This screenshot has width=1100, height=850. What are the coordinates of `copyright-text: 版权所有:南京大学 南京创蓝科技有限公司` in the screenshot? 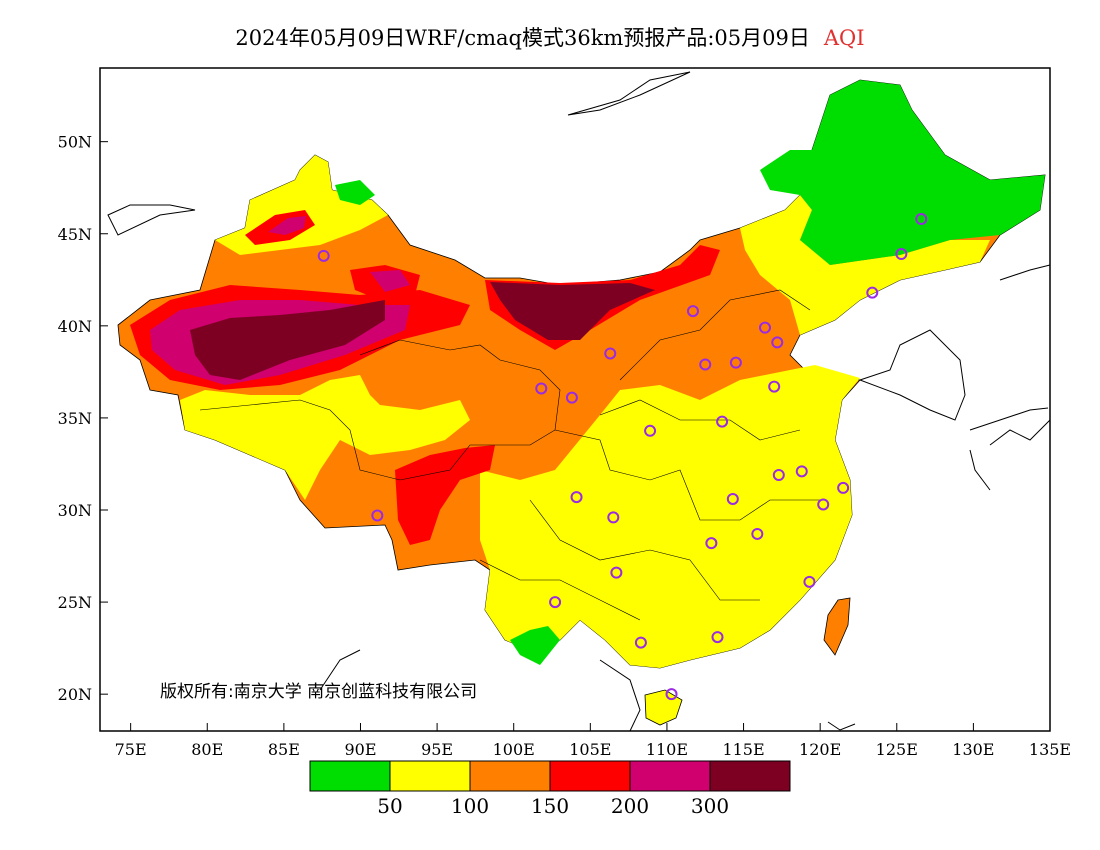 It's located at (318, 692).